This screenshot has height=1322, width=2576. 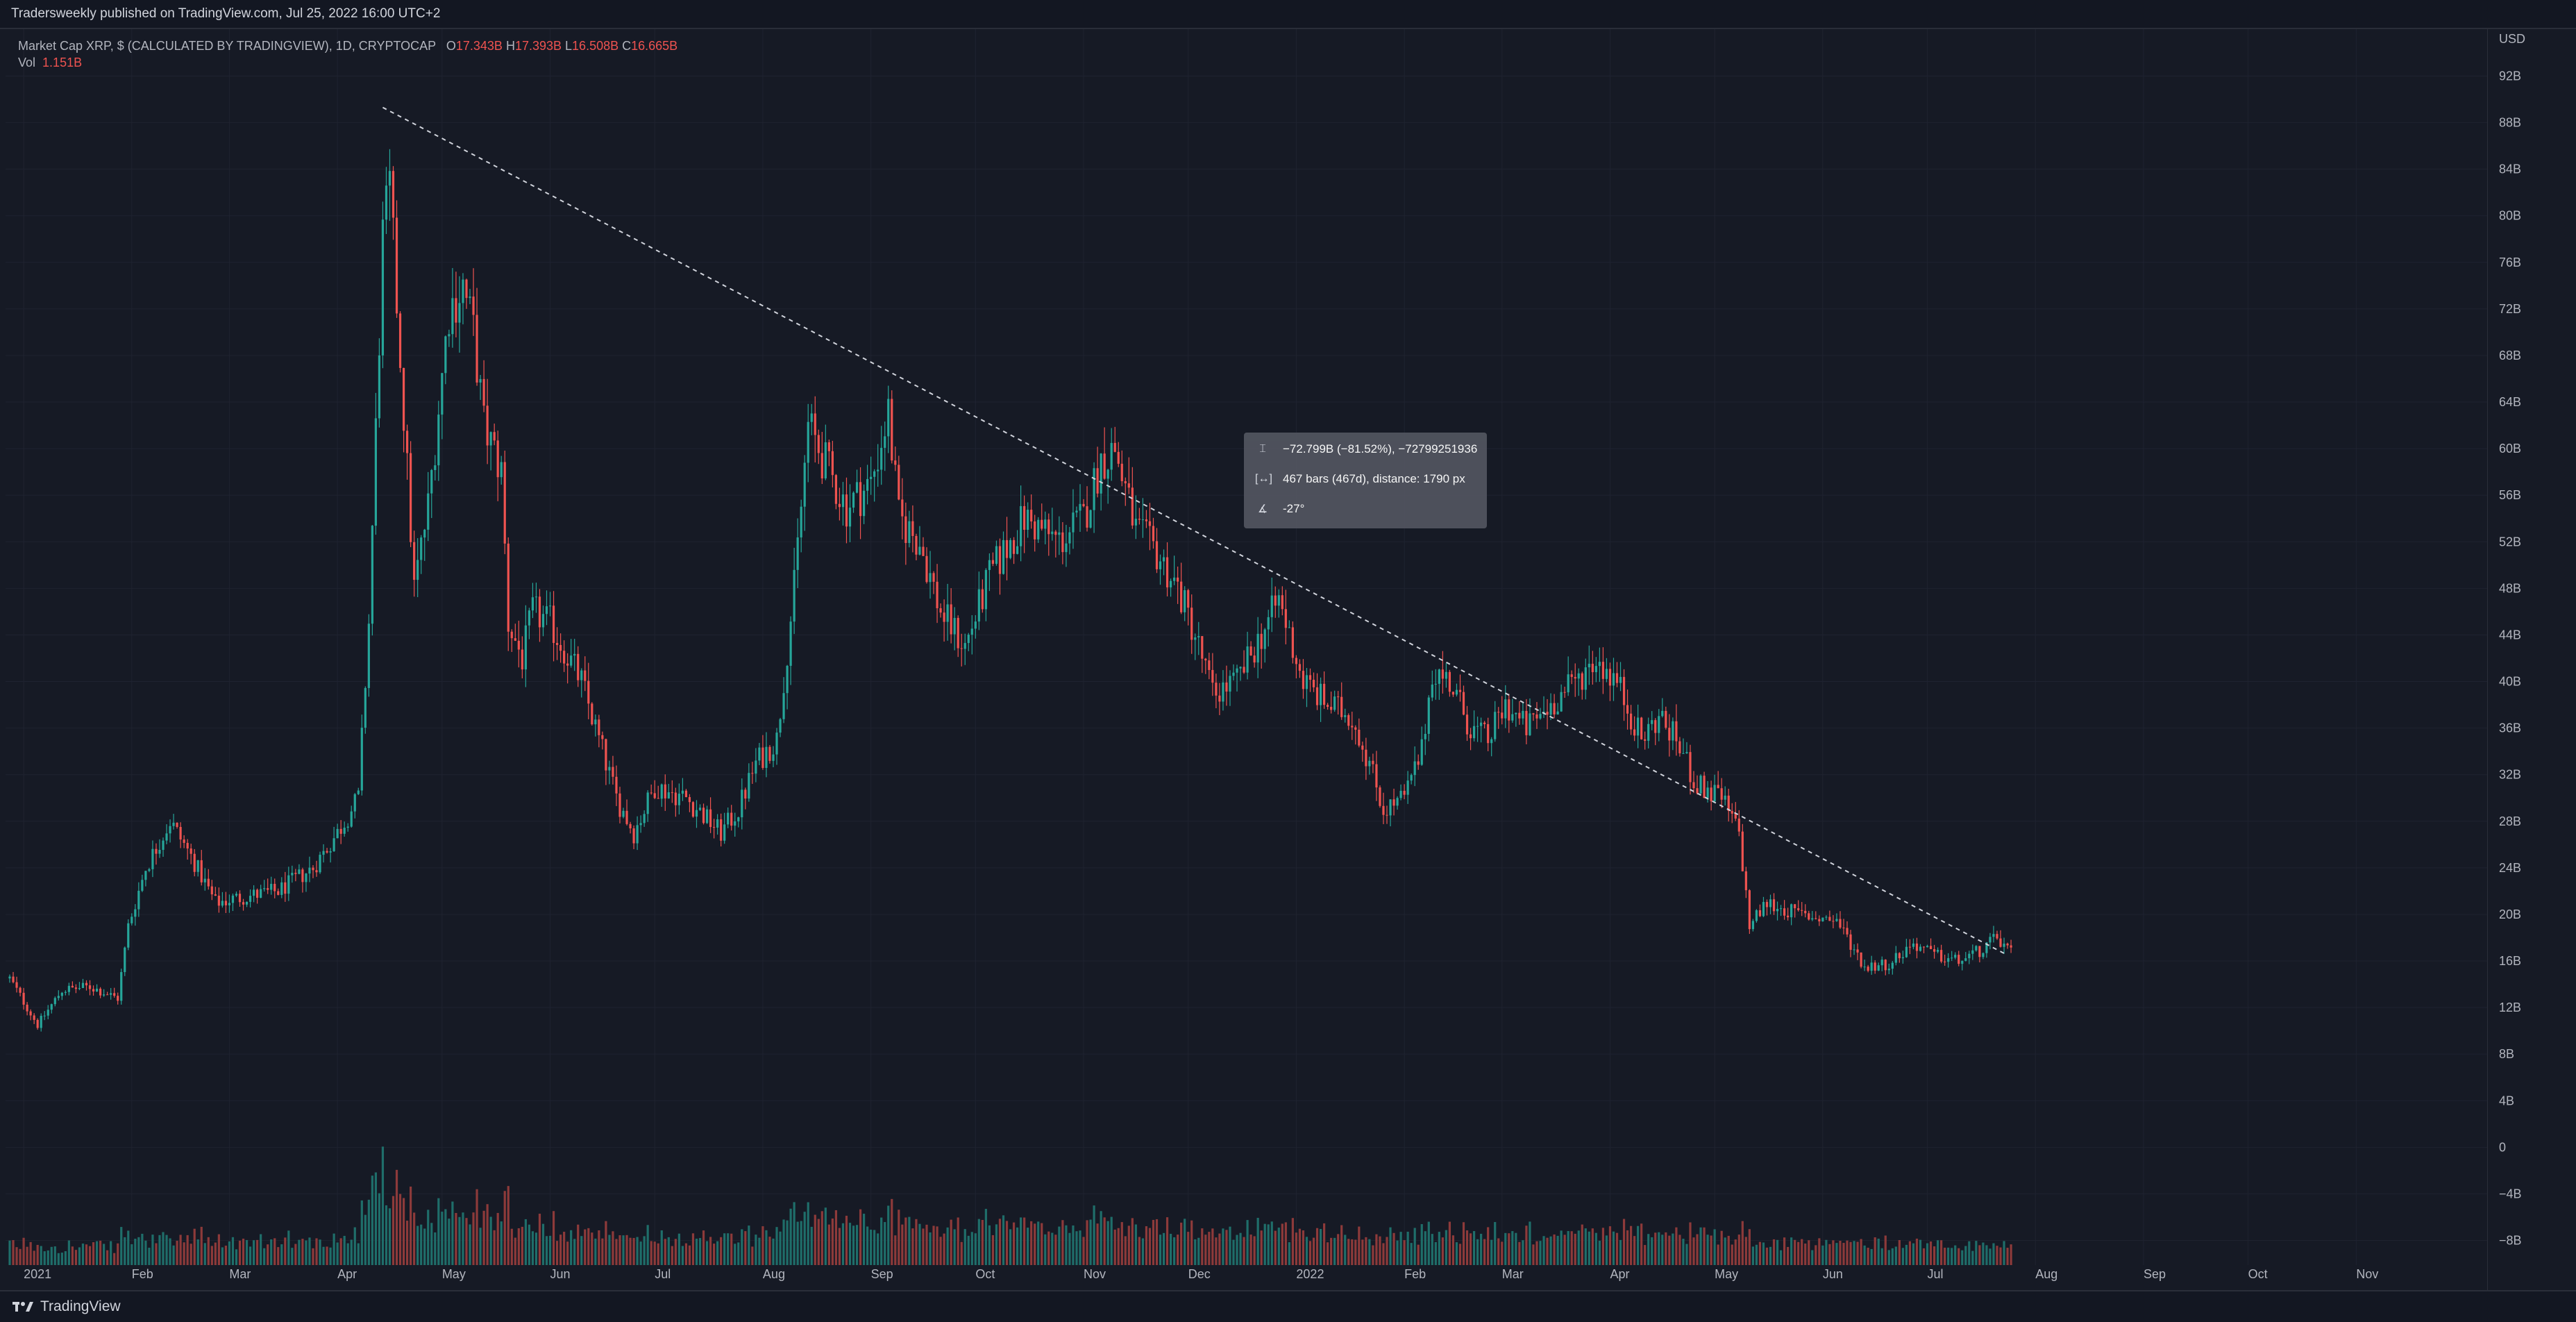 What do you see at coordinates (66, 1306) in the screenshot?
I see `tradingview-logo: TradingView` at bounding box center [66, 1306].